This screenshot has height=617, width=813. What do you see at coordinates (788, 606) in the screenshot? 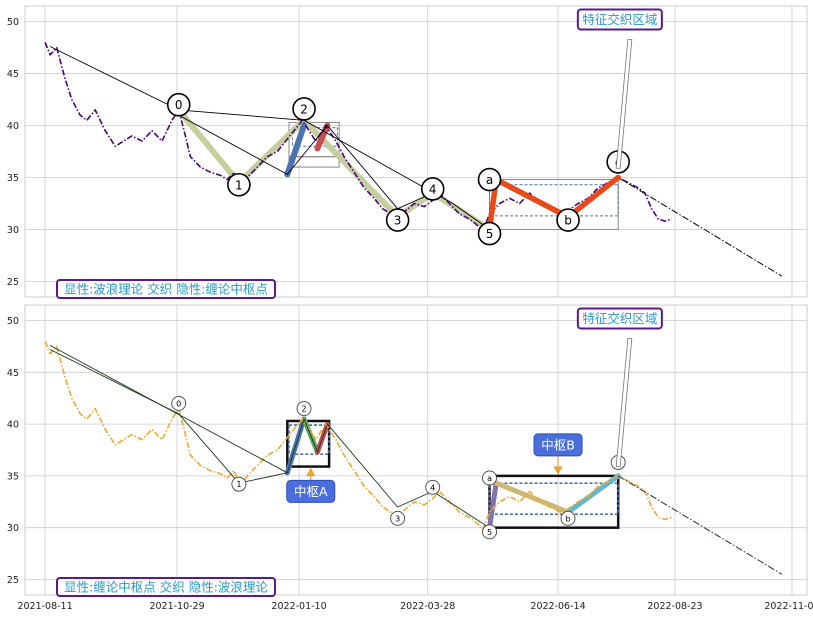
I see `x-tick-label: 2022-11-01` at bounding box center [788, 606].